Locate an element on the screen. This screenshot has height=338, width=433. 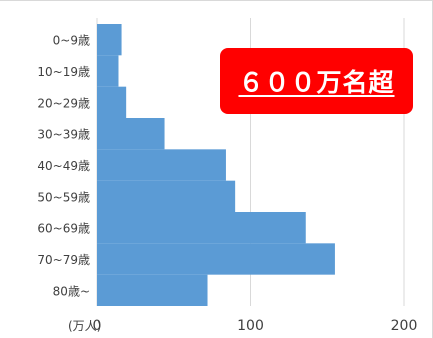
x-tick-label-1: 100 is located at coordinates (250, 326).